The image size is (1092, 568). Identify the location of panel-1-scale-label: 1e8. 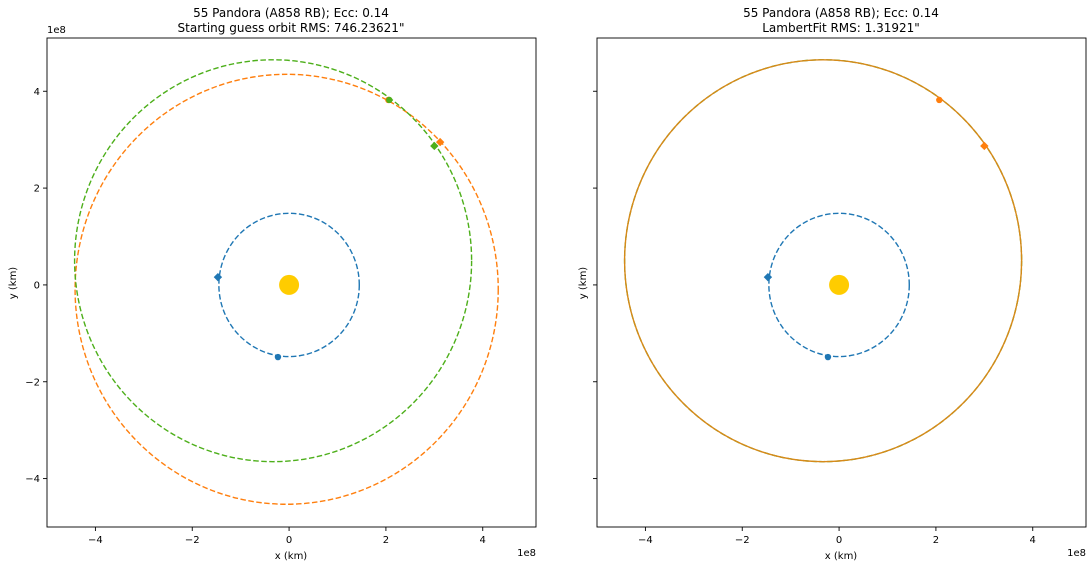
(56, 30).